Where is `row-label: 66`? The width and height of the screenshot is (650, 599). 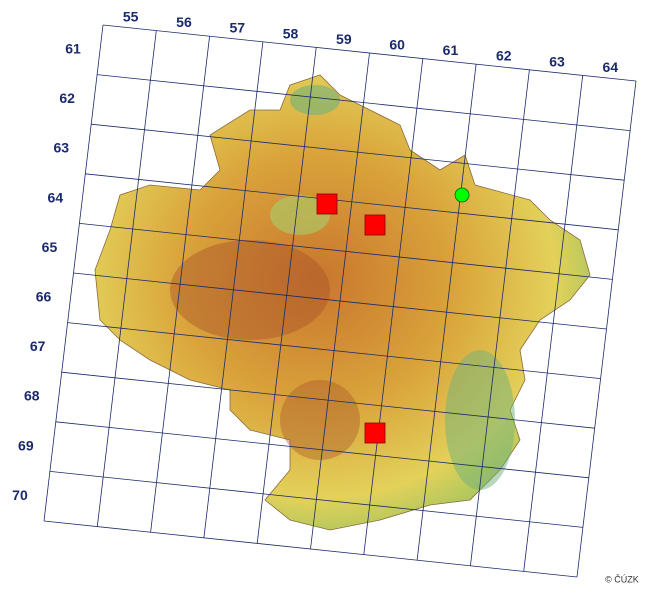 row-label: 66 is located at coordinates (44, 297).